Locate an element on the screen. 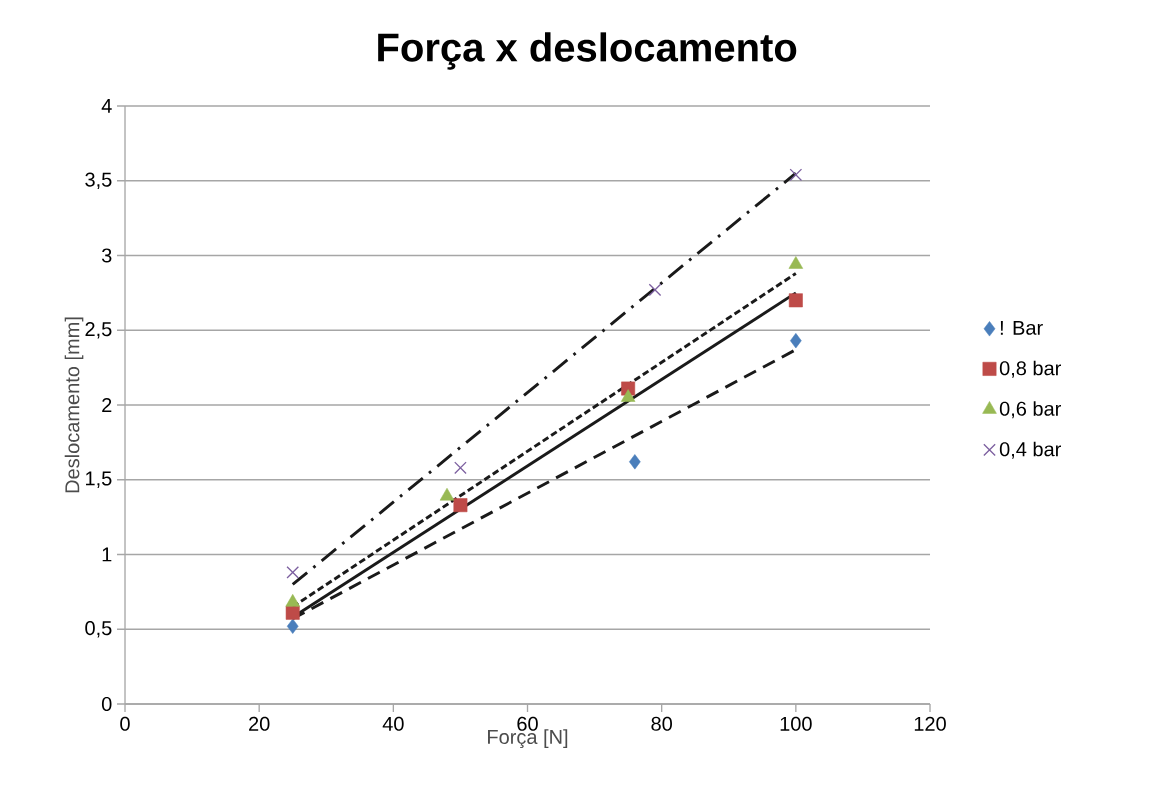 The image size is (1176, 787). chart-title: Força x deslocamento is located at coordinates (587, 51).